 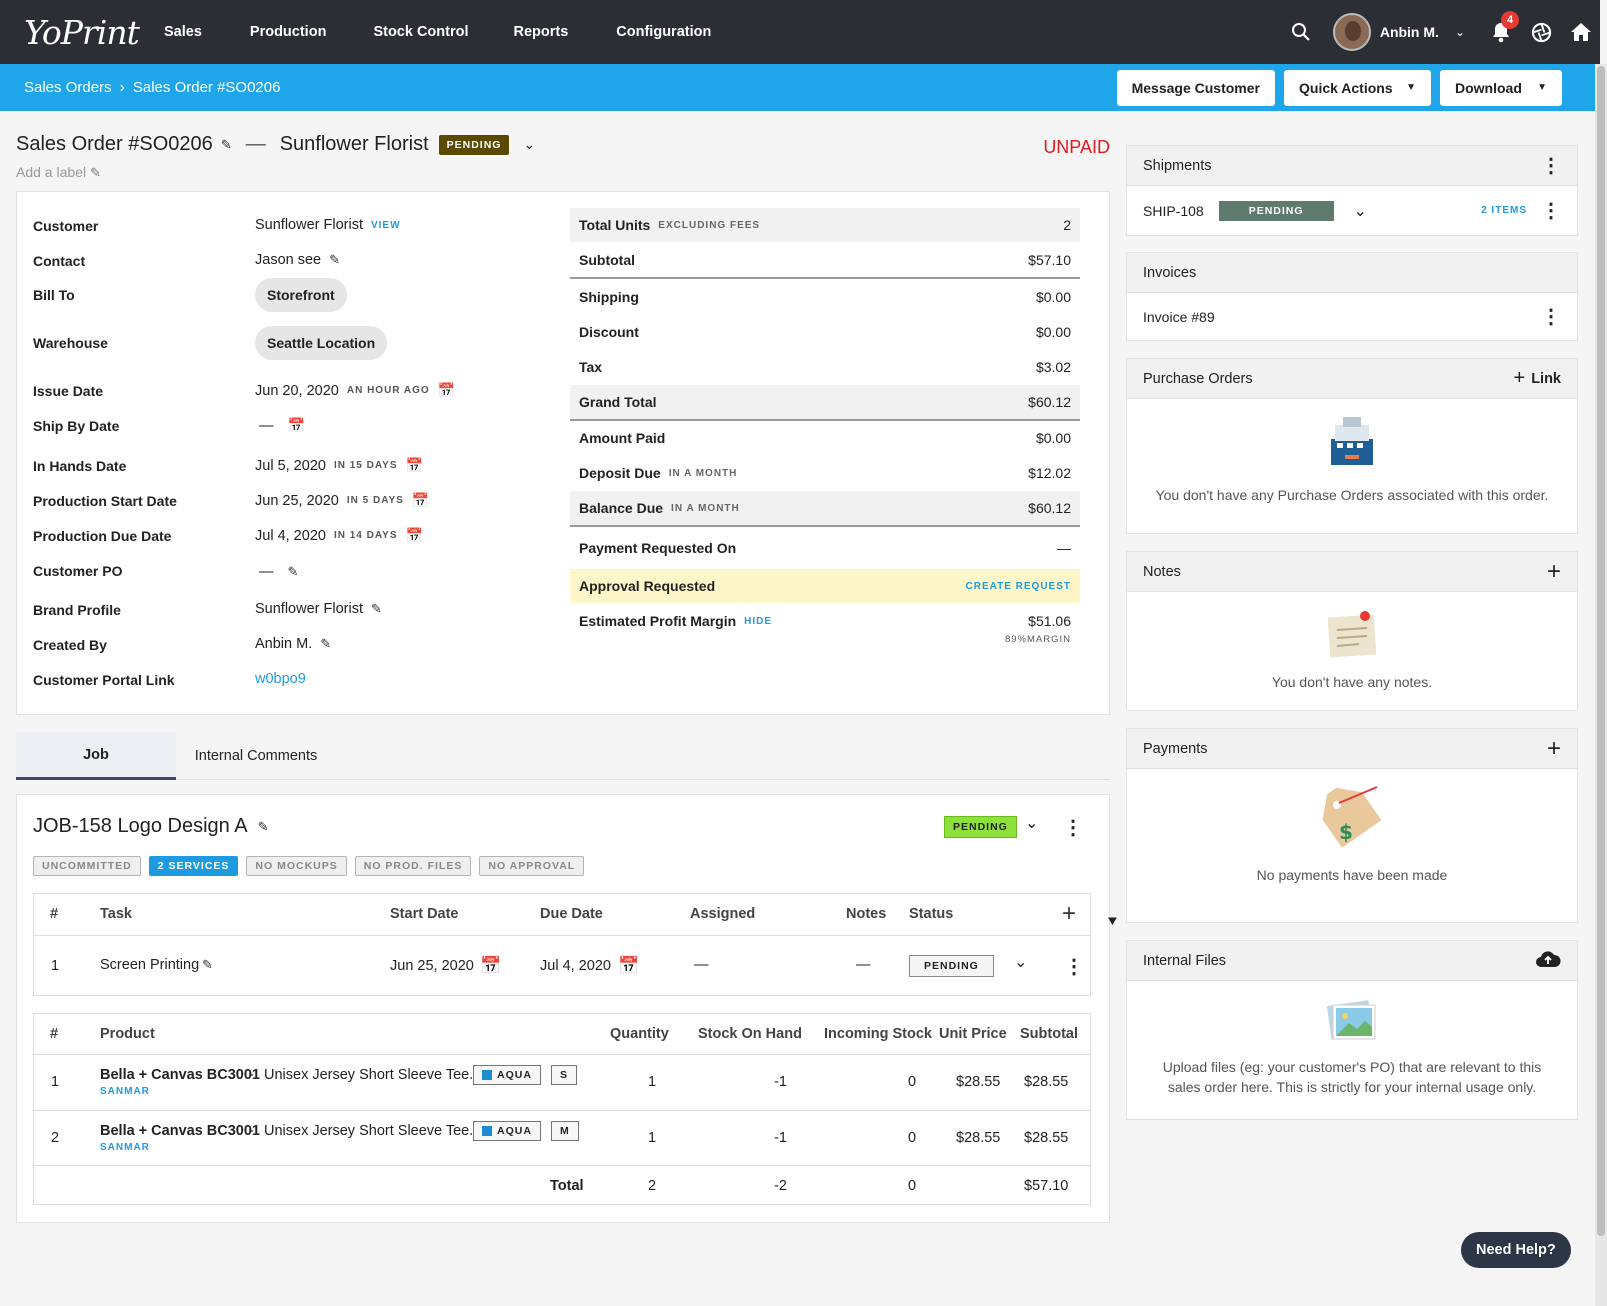 What do you see at coordinates (193, 866) in the screenshot?
I see `services-chip: 2 SERVICES` at bounding box center [193, 866].